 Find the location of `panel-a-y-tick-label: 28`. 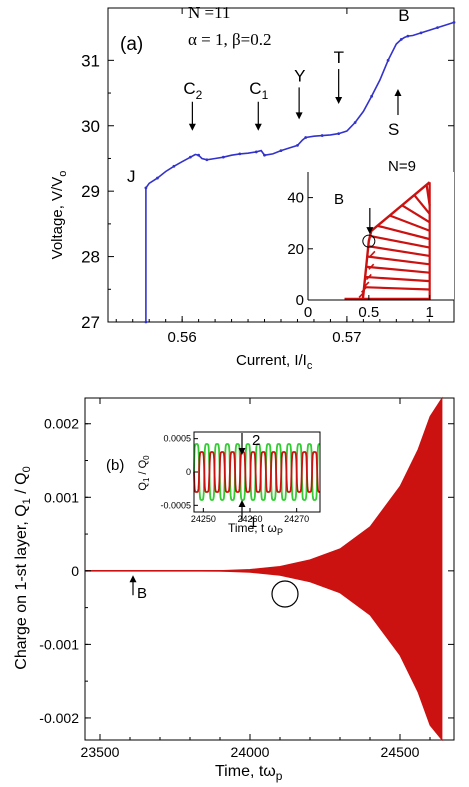

panel-a-y-tick-label: 28 is located at coordinates (90, 257).